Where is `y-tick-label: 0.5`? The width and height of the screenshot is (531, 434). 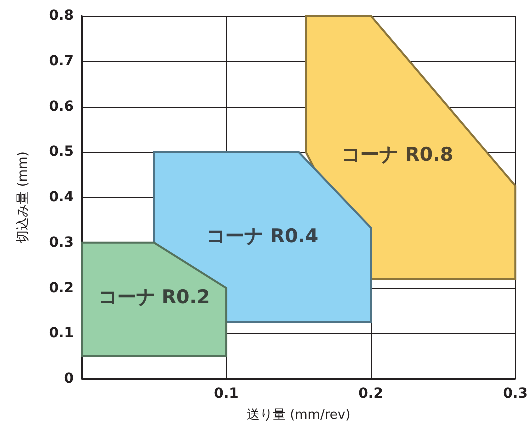
y-tick-label: 0.5 is located at coordinates (61, 152).